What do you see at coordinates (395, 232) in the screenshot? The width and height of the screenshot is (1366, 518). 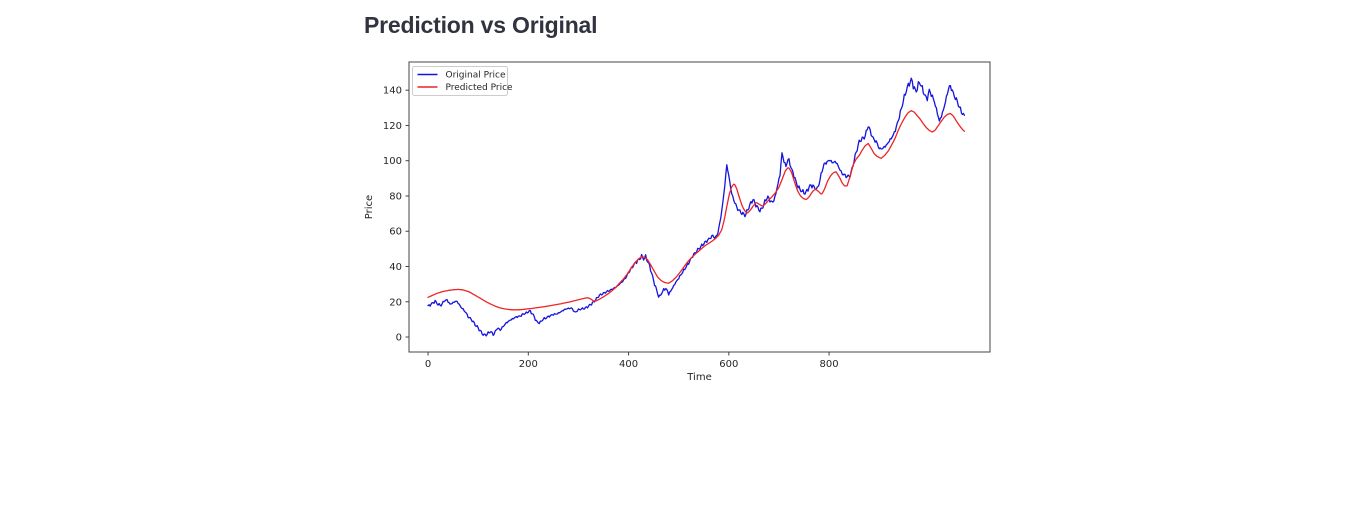 I see `y-tick-label: 60` at bounding box center [395, 232].